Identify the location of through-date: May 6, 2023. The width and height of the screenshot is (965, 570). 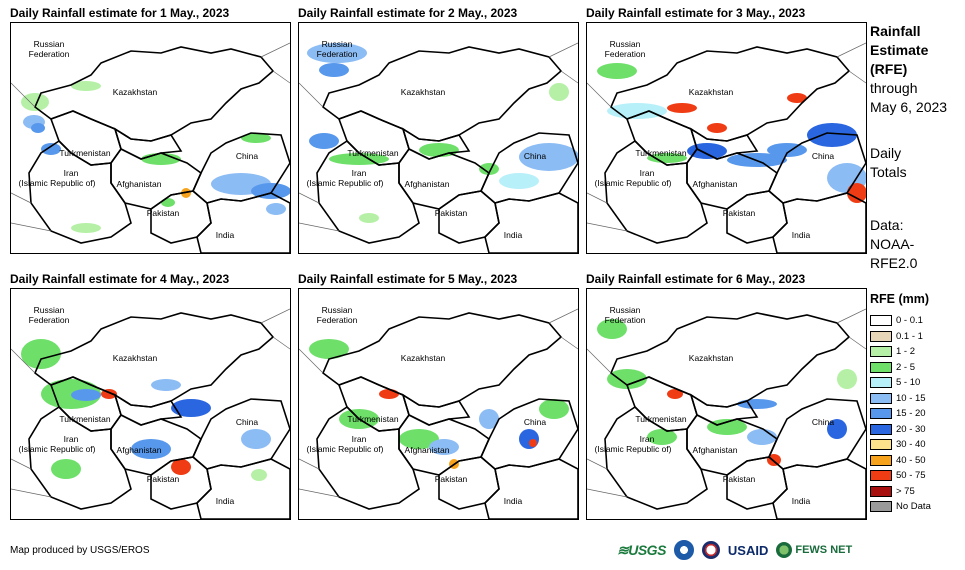
(909, 107).